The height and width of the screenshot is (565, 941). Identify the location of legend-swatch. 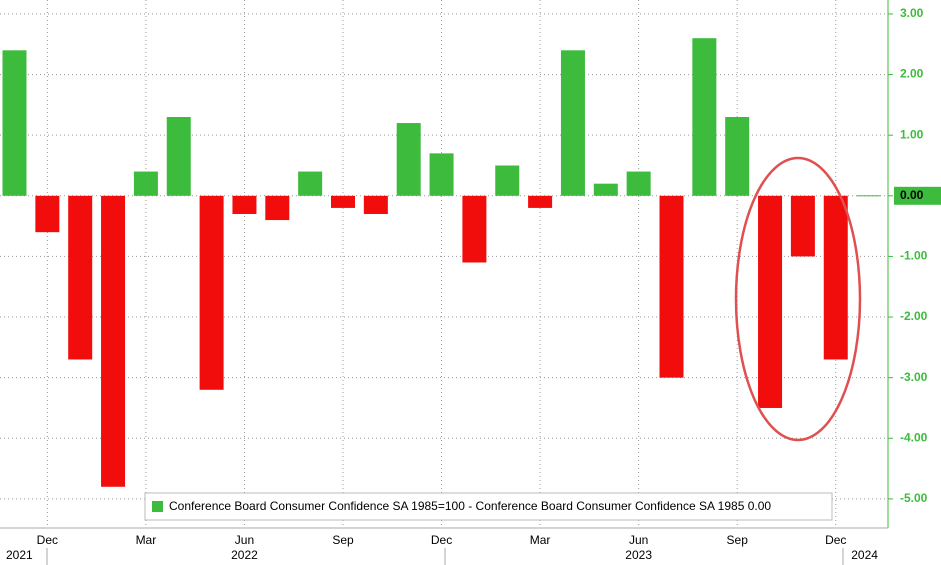
(157, 506).